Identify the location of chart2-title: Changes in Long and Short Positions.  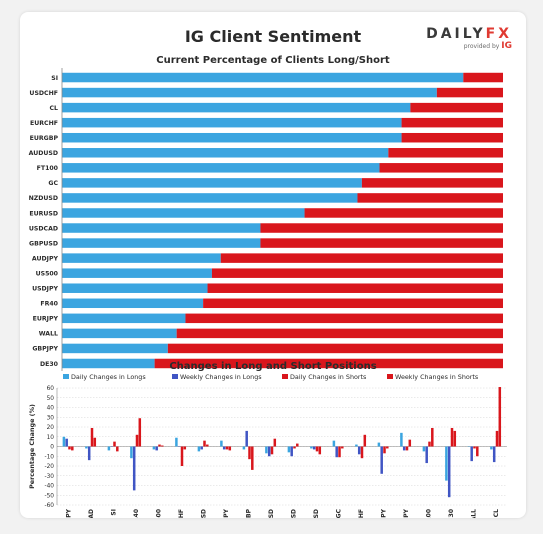
(272, 366).